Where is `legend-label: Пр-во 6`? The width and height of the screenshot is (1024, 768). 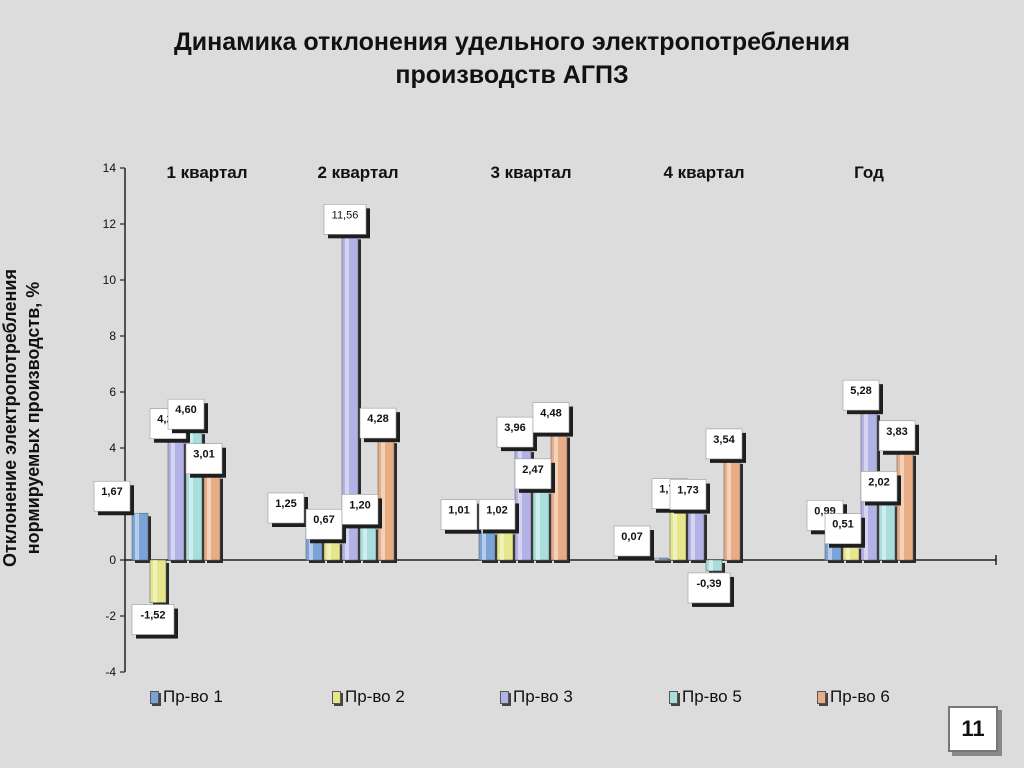
legend-label: Пр-во 6 is located at coordinates (860, 696).